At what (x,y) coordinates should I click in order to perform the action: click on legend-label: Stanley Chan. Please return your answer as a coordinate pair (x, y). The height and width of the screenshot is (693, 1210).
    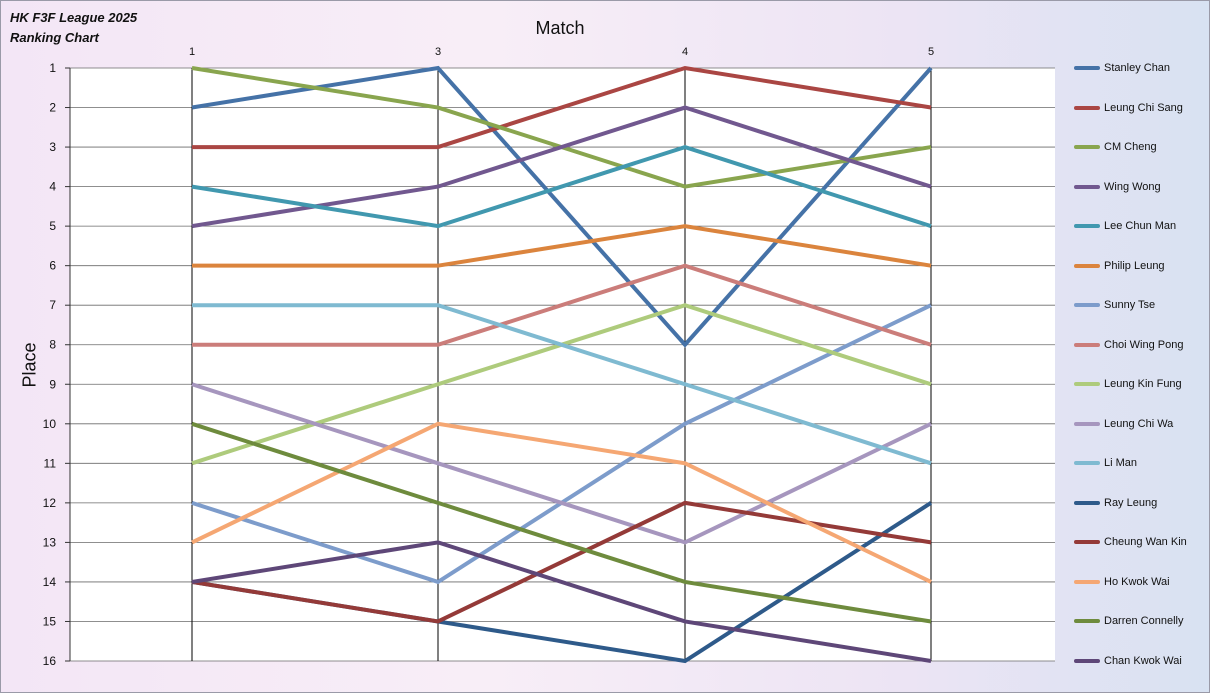
    Looking at the image, I should click on (1137, 68).